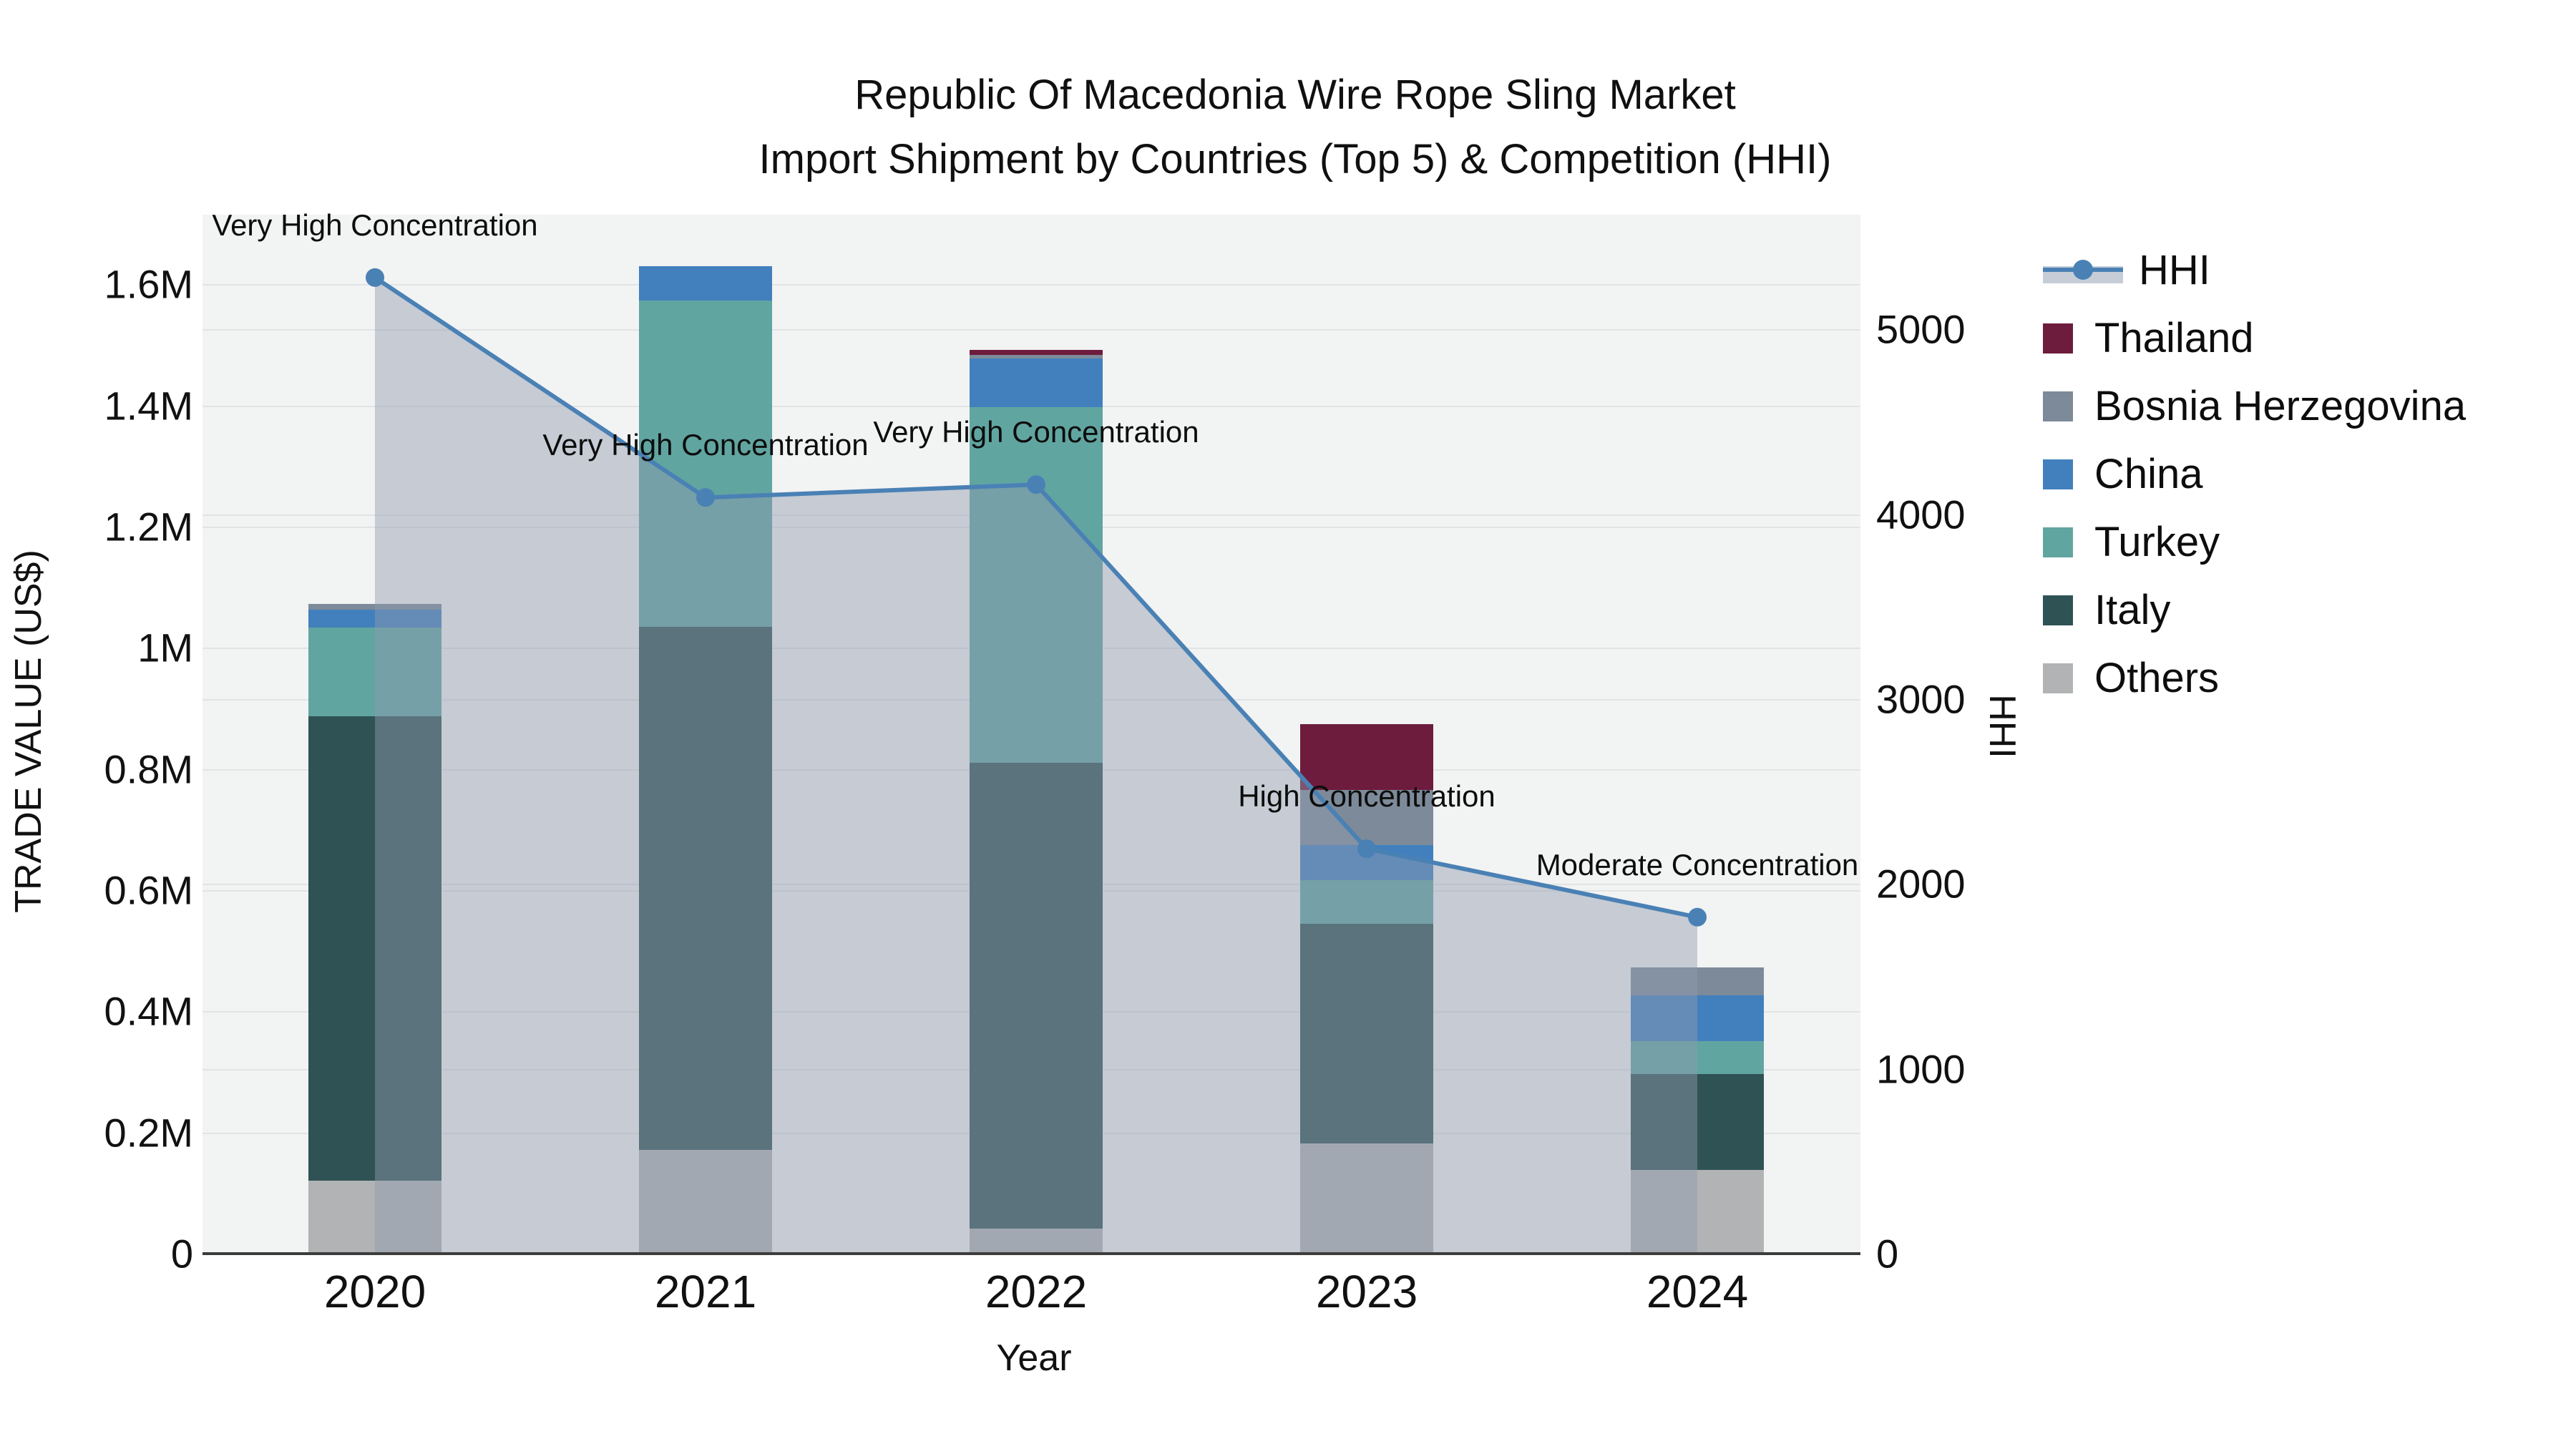  Describe the element at coordinates (1921, 1069) in the screenshot. I see `y-right-tick-1000: 1000` at that location.